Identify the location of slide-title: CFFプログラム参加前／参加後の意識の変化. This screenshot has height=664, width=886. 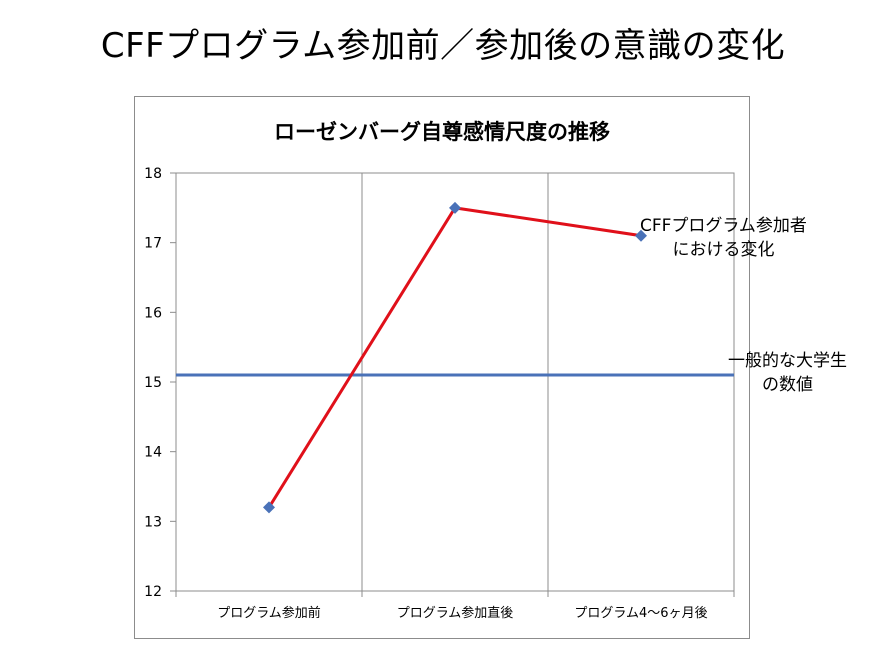
(443, 46).